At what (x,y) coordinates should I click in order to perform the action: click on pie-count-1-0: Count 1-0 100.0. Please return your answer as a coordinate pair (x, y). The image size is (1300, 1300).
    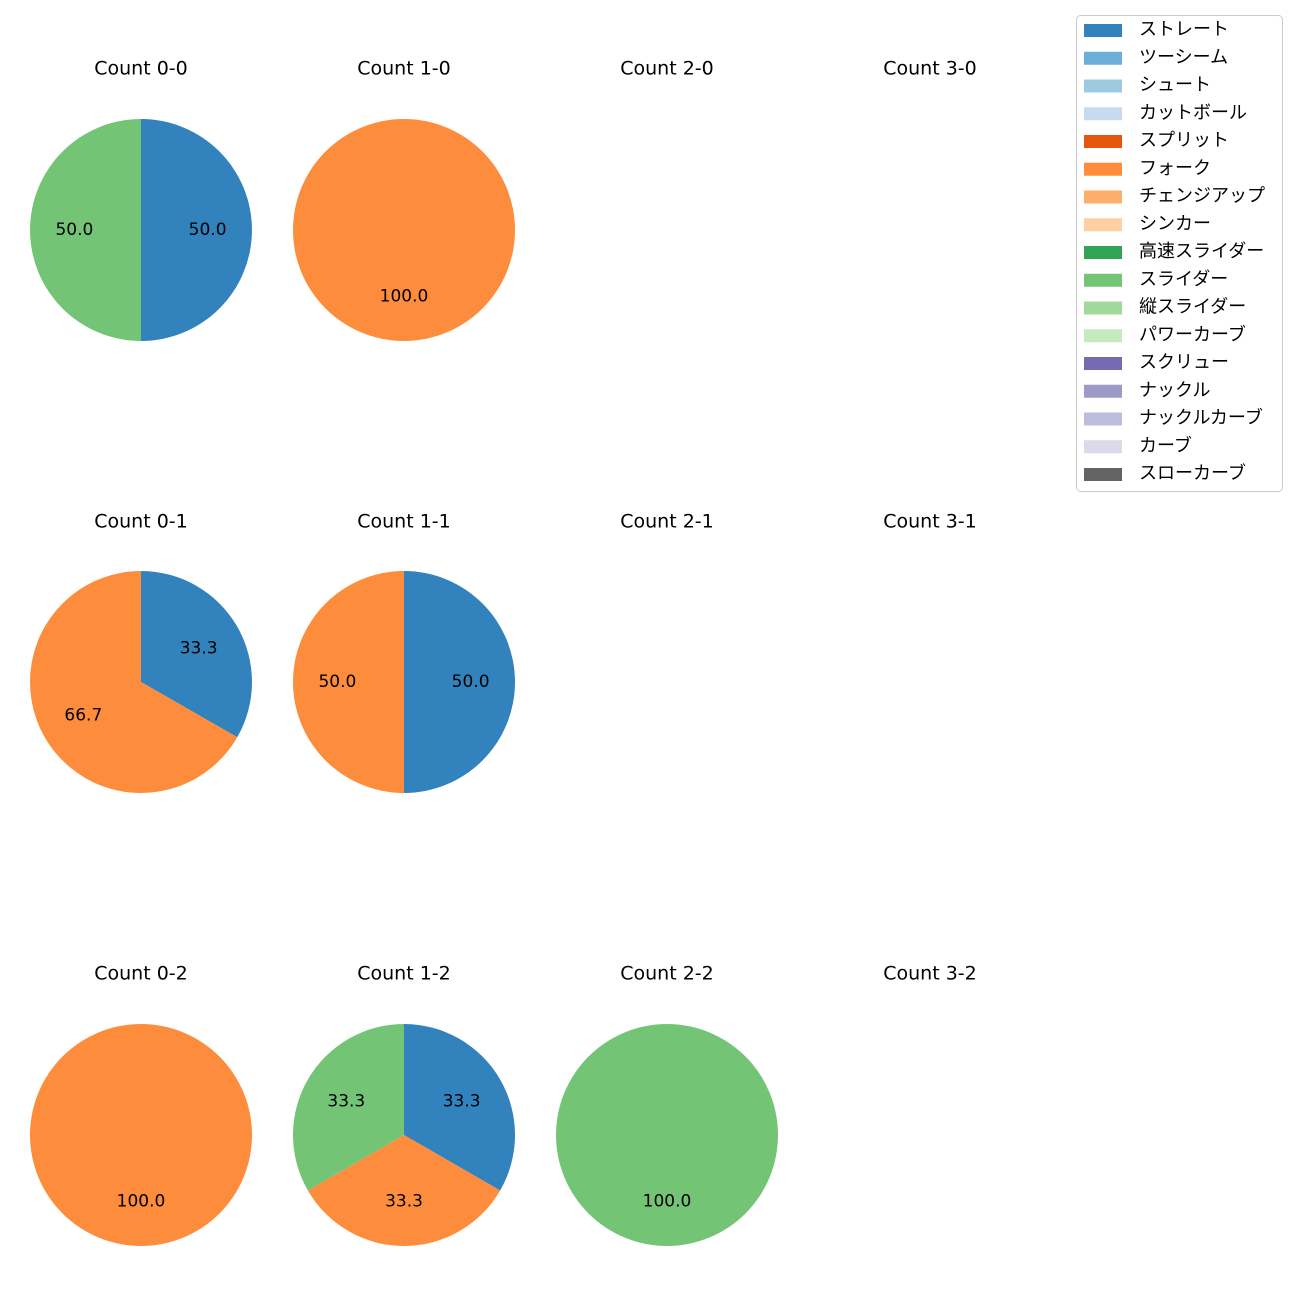
    Looking at the image, I should click on (404, 199).